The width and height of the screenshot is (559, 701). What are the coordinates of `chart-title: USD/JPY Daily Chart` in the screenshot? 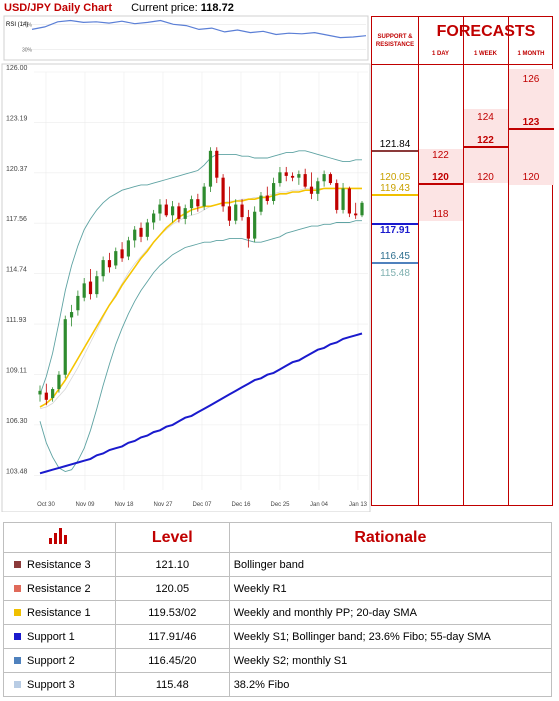 It's located at (58, 8).